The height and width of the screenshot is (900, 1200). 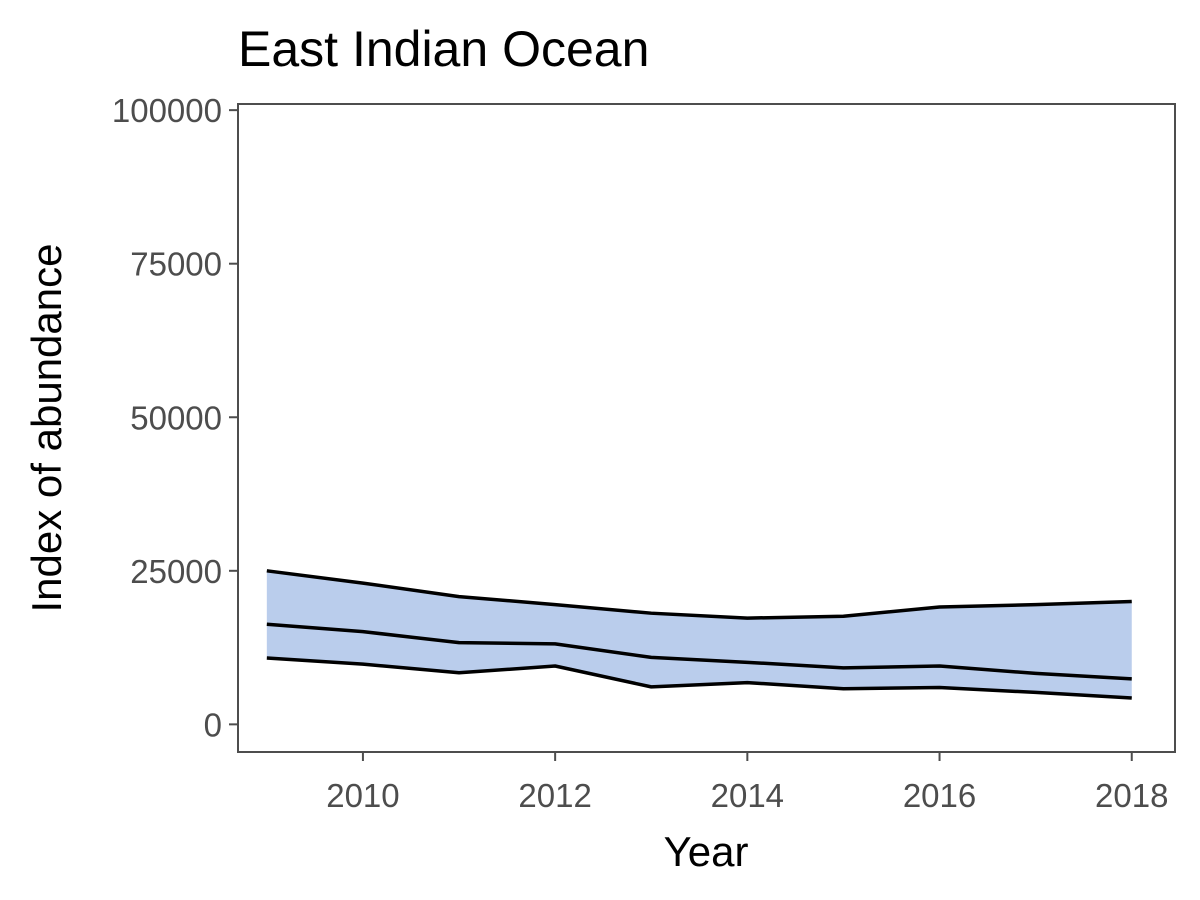 What do you see at coordinates (747, 795) in the screenshot?
I see `x-tick-label: 2014` at bounding box center [747, 795].